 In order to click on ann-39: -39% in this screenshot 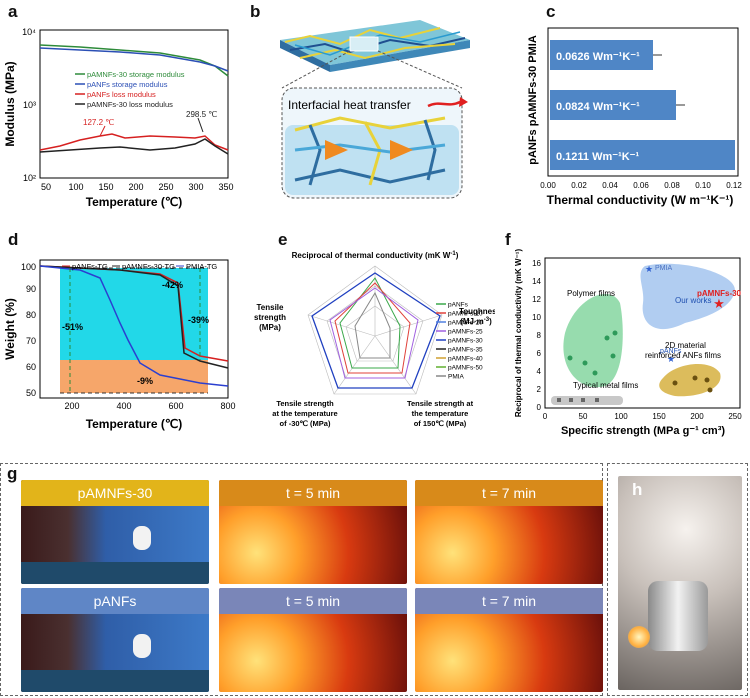, I will do `click(198, 320)`.